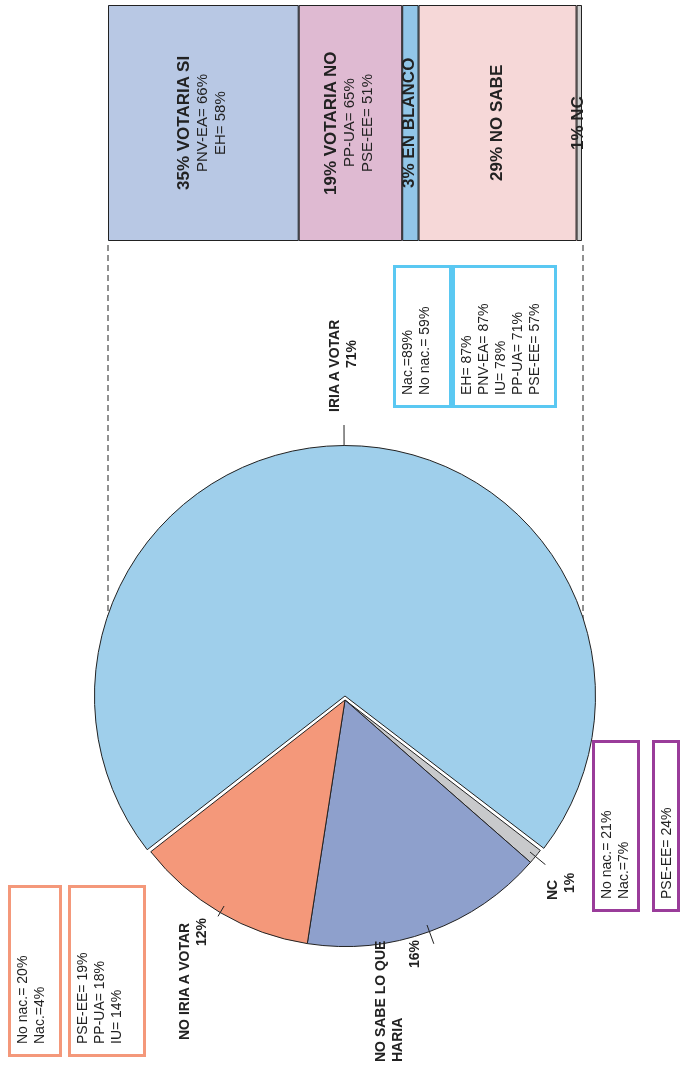 This screenshot has height=1065, width=681. I want to click on data-label: 29%, so click(496, 164).